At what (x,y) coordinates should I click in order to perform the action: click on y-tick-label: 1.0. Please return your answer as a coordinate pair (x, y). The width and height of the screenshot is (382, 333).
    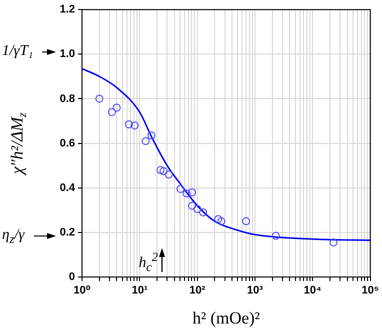
    Looking at the image, I should click on (67, 54).